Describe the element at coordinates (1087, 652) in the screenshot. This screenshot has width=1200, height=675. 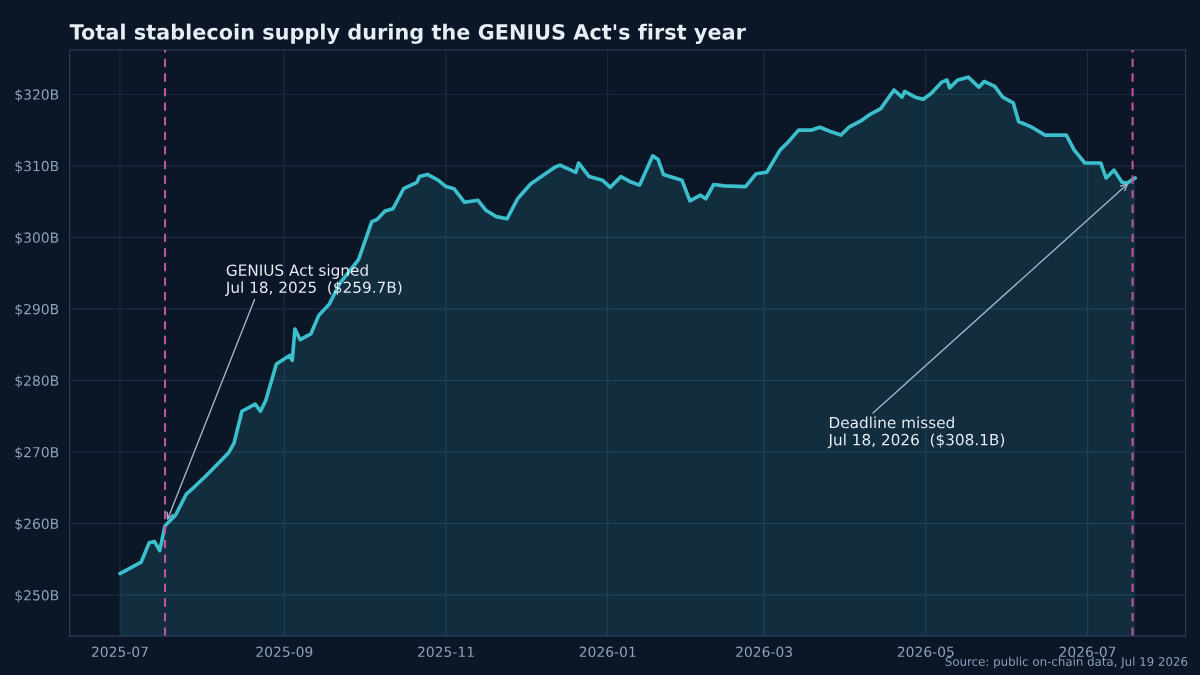
I see `x-tick-label: 2026-07` at that location.